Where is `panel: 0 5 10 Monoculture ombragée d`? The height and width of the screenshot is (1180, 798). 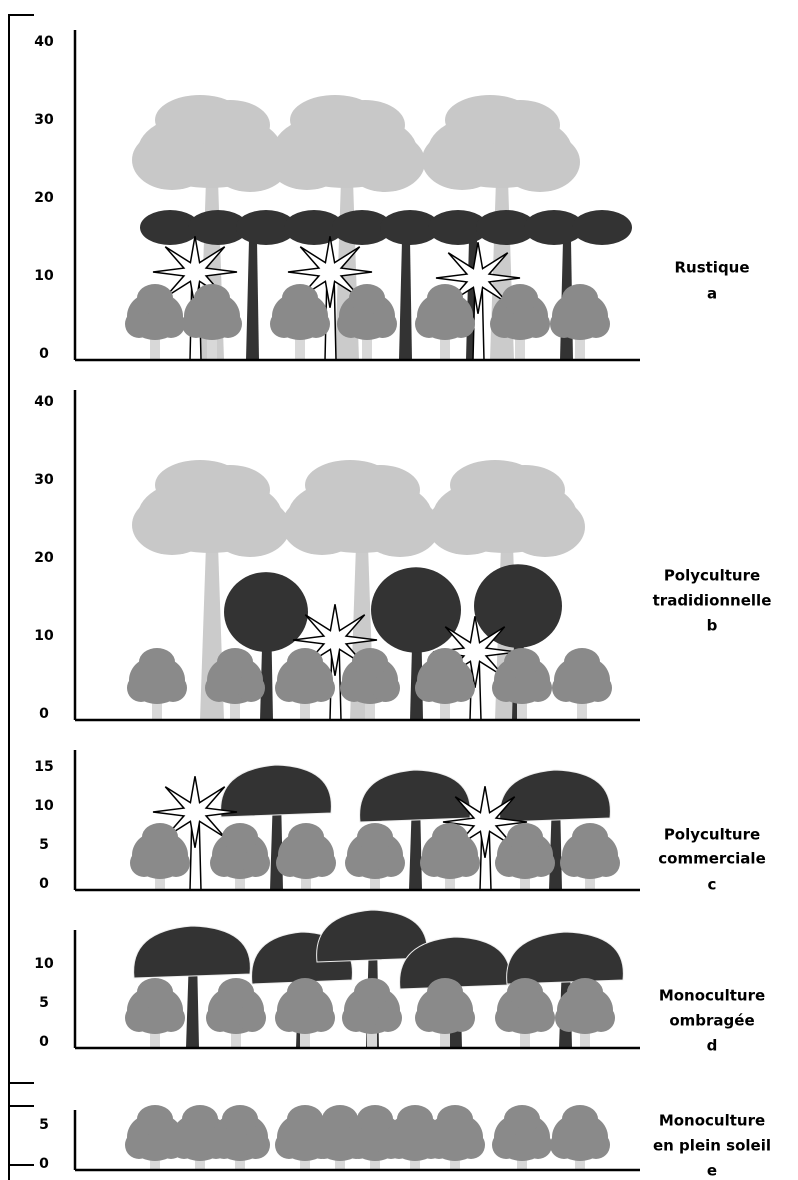 panel: 0 5 10 Monoculture ombragée d is located at coordinates (399, 982).